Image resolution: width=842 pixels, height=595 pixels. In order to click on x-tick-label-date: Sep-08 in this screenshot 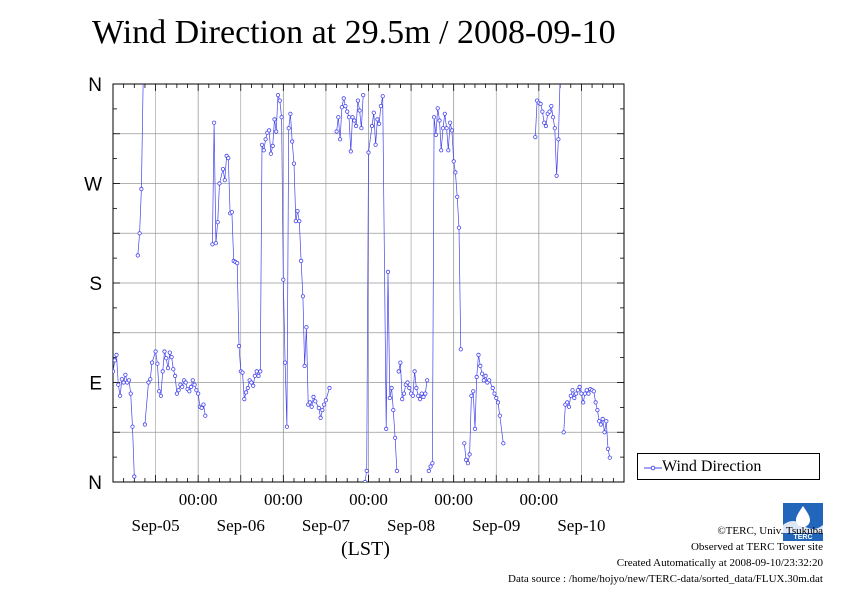, I will do `click(411, 525)`.